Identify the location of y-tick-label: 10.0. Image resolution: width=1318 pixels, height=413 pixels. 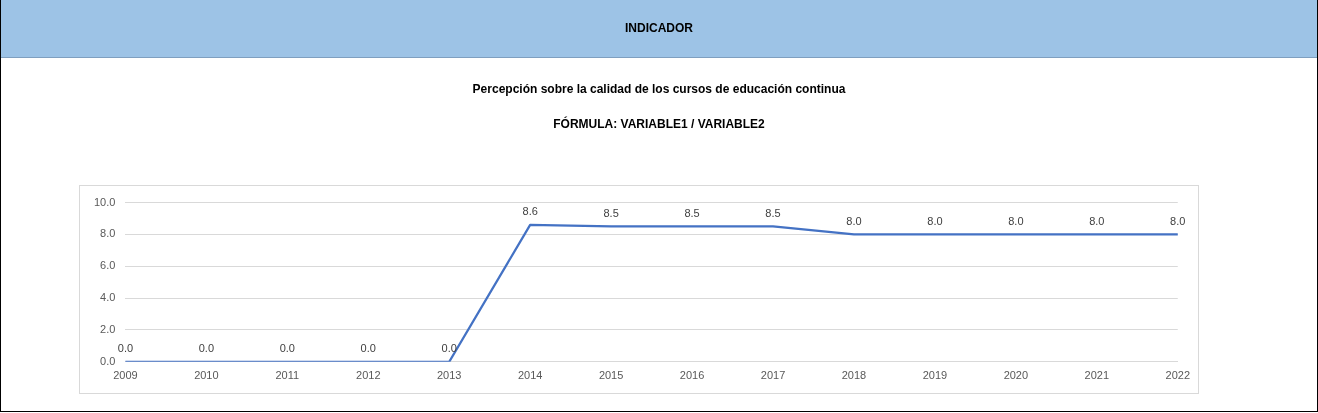
(104, 201).